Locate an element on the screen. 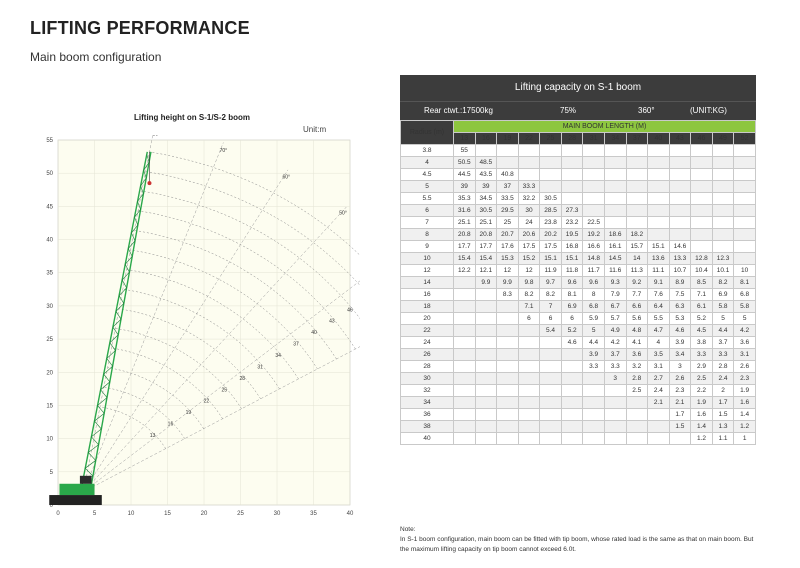  table-row: 20 6 6 6 5.9 5.7 5.6 5.5 5.3 5.2 5 5 is located at coordinates (578, 318).